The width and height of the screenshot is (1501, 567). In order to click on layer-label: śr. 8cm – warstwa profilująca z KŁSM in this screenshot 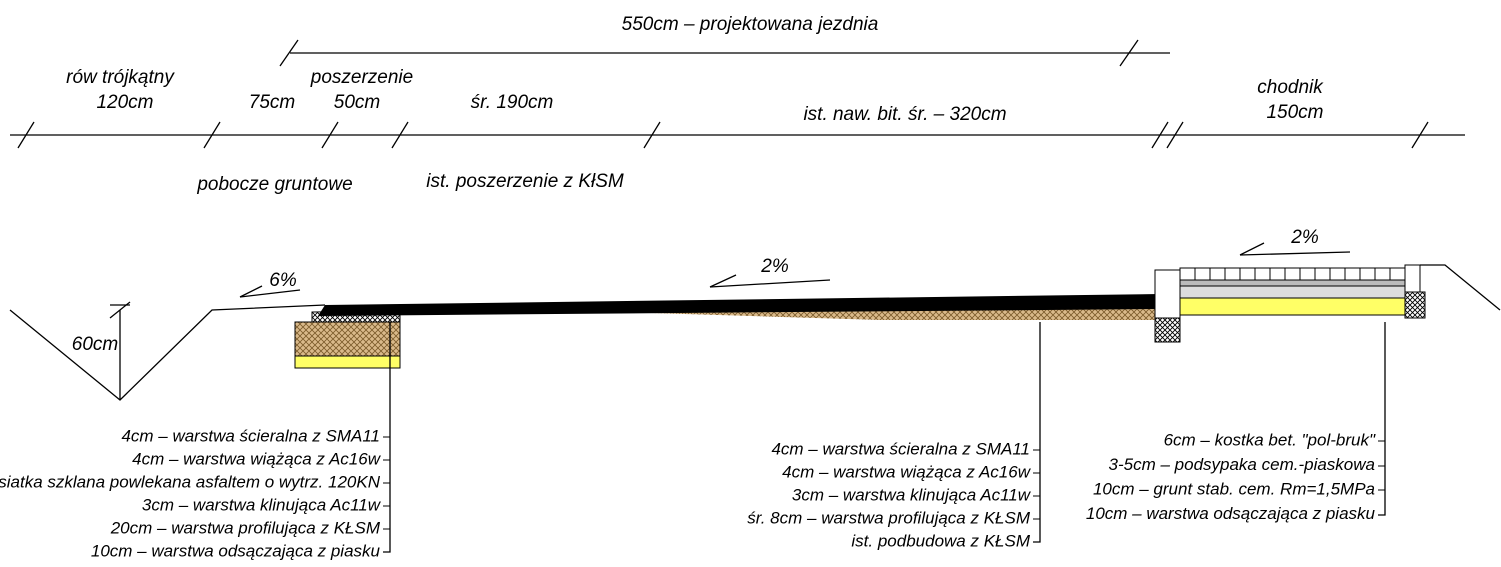, I will do `click(889, 517)`.